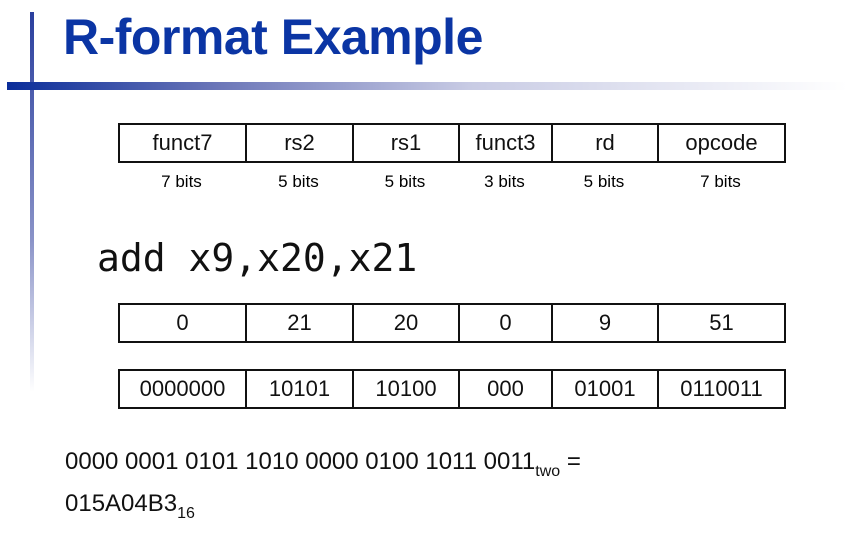 This screenshot has width=847, height=547. Describe the element at coordinates (182, 389) in the screenshot. I see `binary-cell: 0000000` at that location.